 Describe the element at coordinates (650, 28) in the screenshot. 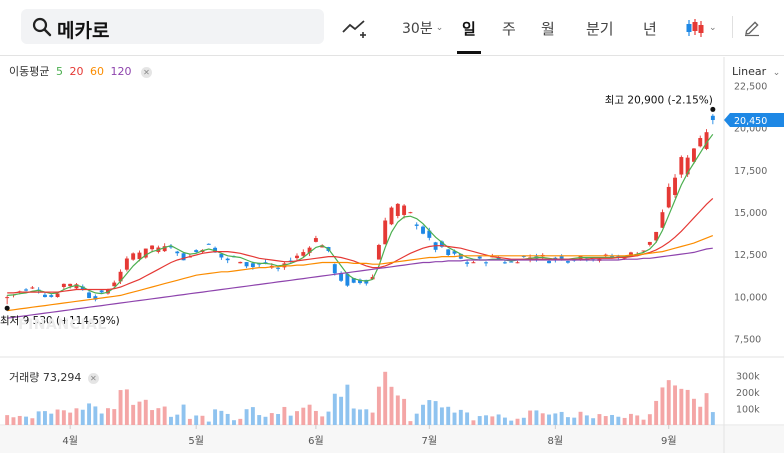

I see `tab-year: 년` at that location.